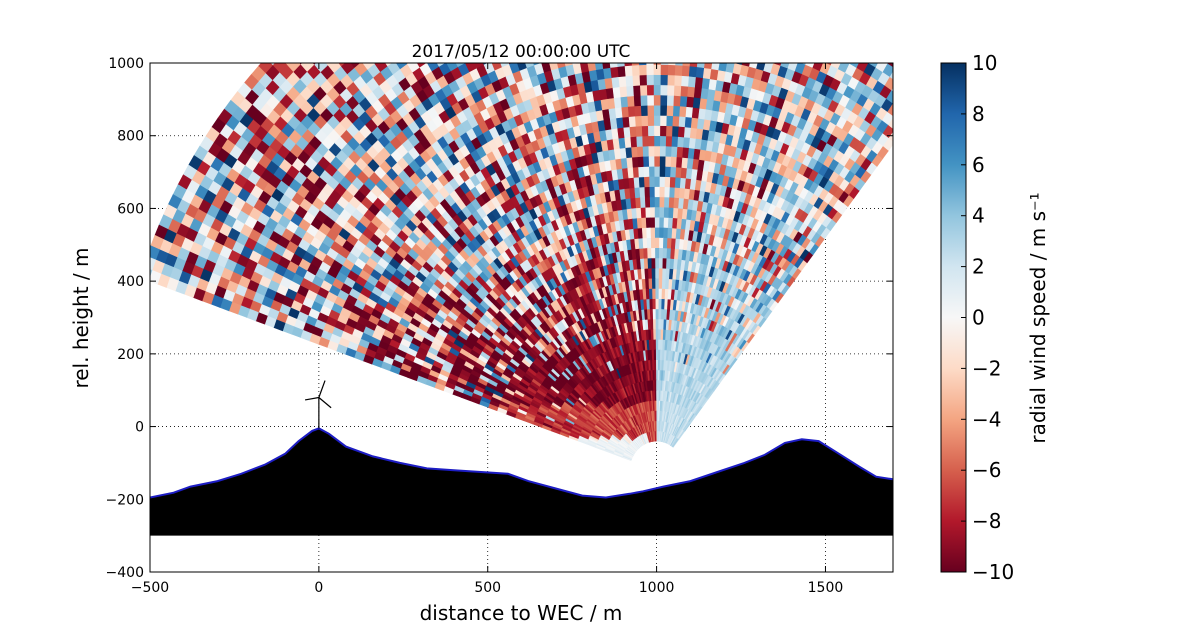 The image size is (1200, 636). I want to click on colorbar-tick-label: 10, so click(984, 63).